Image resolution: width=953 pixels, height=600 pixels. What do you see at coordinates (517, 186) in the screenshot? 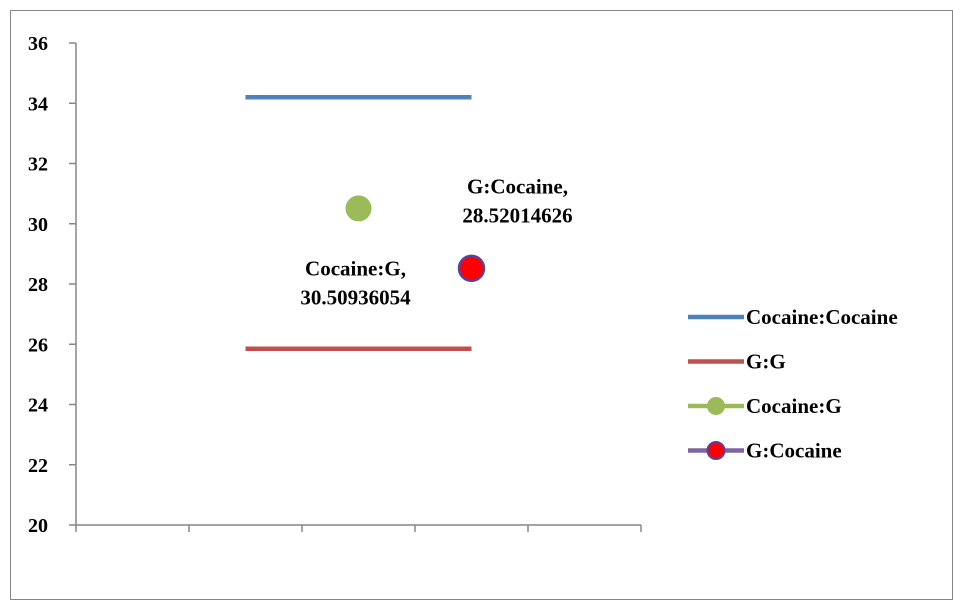
I see `data-label-g-cocaine: G:Cocaine,` at bounding box center [517, 186].